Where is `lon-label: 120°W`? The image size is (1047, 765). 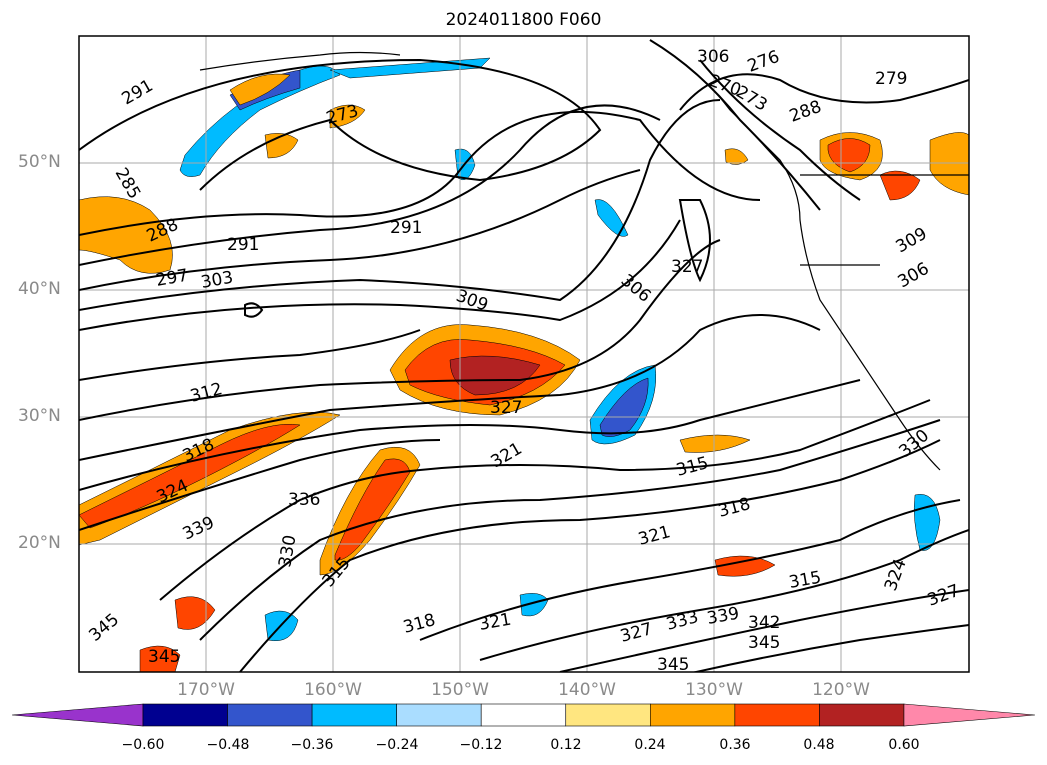 lon-label: 120°W is located at coordinates (841, 690).